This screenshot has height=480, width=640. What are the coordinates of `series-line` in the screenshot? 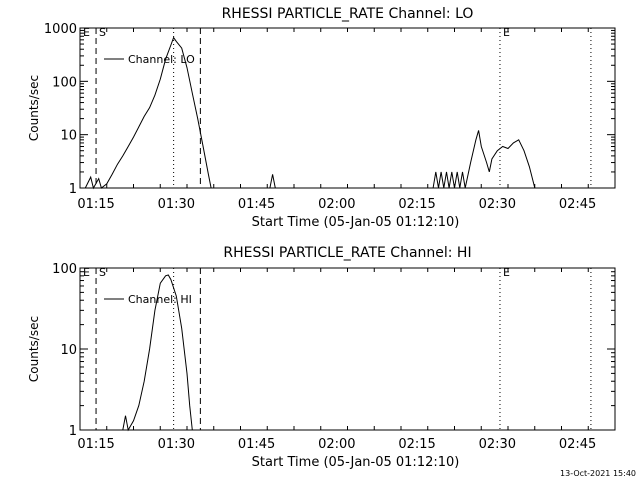 It's located at (157, 353).